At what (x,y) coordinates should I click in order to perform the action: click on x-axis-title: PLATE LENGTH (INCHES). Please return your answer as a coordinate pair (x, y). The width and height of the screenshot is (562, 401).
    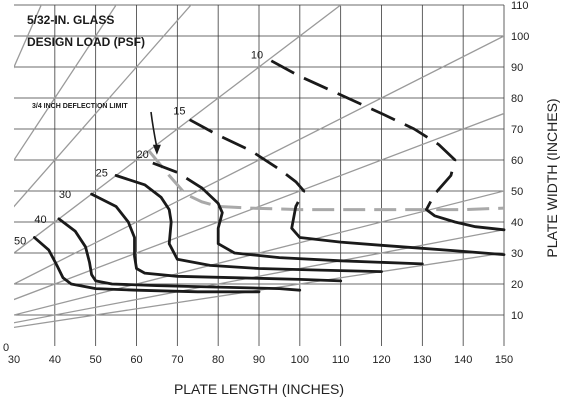
    Looking at the image, I should click on (259, 389).